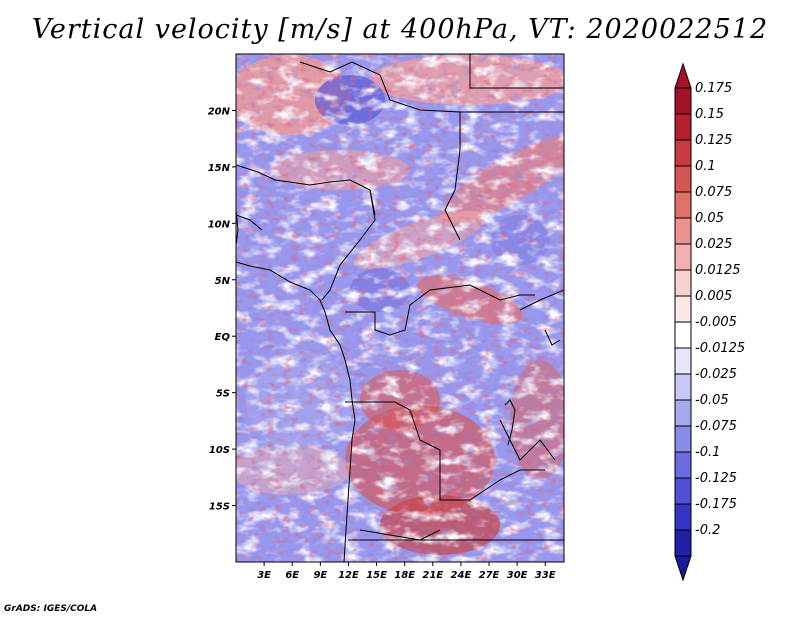 This screenshot has height=618, width=800. What do you see at coordinates (223, 281) in the screenshot?
I see `lat-tick-label: 5N` at bounding box center [223, 281].